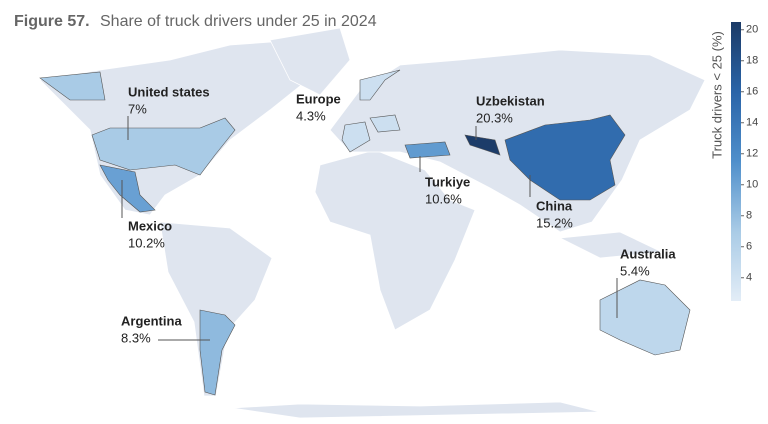 This screenshot has width=768, height=424. Describe the element at coordinates (510, 100) in the screenshot. I see `region-name: Uzbekistan` at that location.